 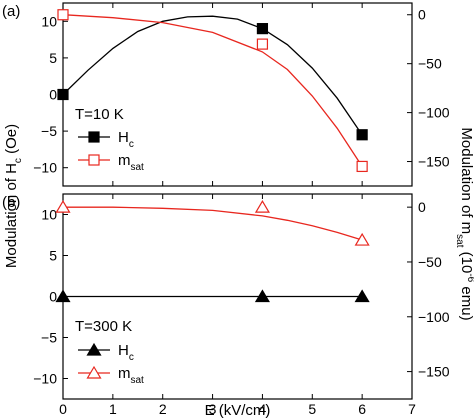 I want to click on x-tick-label: 6, so click(x=362, y=409).